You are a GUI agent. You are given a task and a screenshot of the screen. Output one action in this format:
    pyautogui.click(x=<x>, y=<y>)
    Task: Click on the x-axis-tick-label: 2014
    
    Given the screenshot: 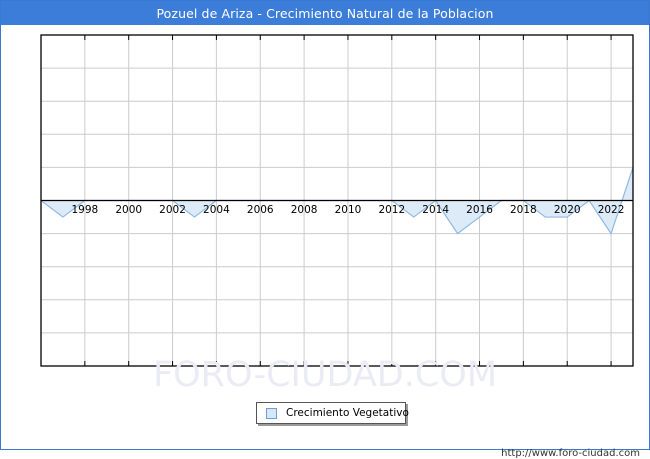 What is the action you would take?
    pyautogui.click(x=436, y=209)
    